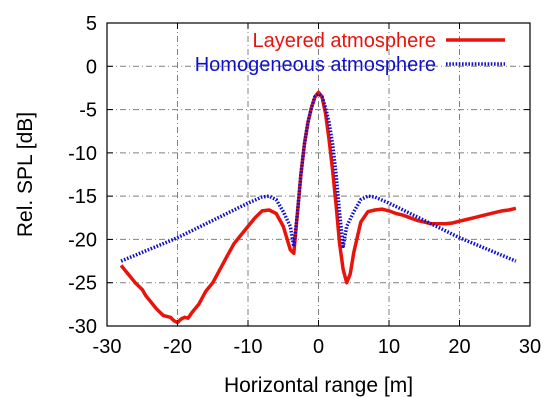 The width and height of the screenshot is (549, 397). I want to click on y-tick-label: -30, so click(82, 327).